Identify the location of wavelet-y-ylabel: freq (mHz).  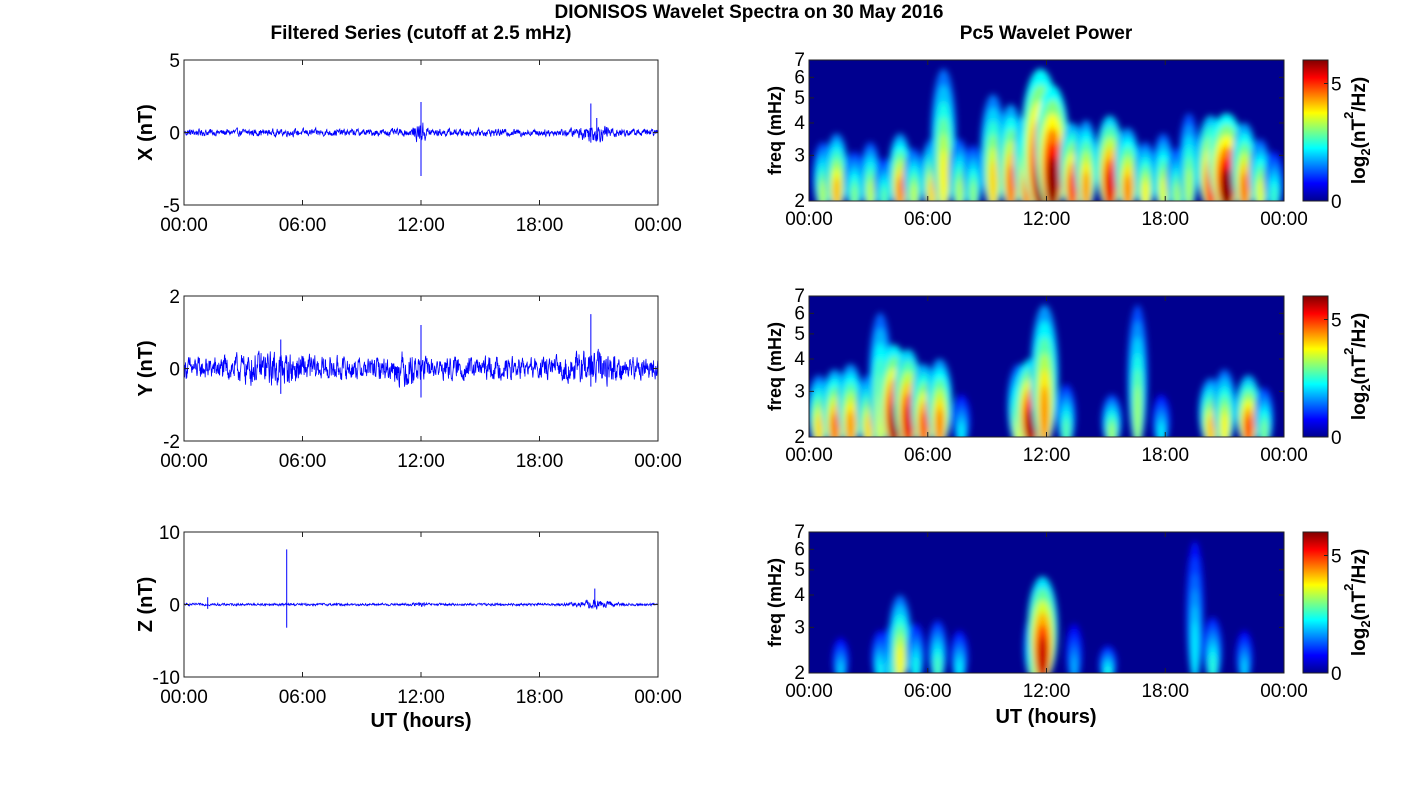
(775, 366).